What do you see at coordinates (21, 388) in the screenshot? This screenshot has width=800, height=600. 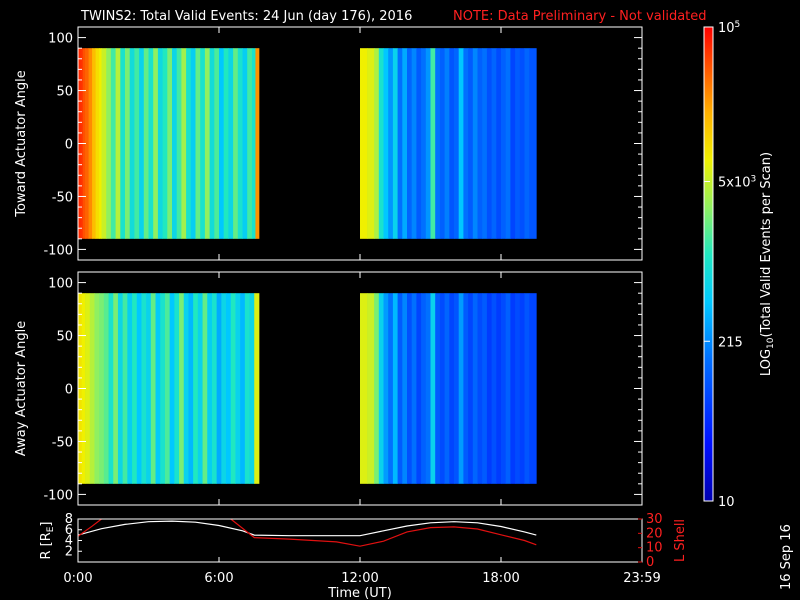 I see `y-axis-label: Away Actuator Angle` at bounding box center [21, 388].